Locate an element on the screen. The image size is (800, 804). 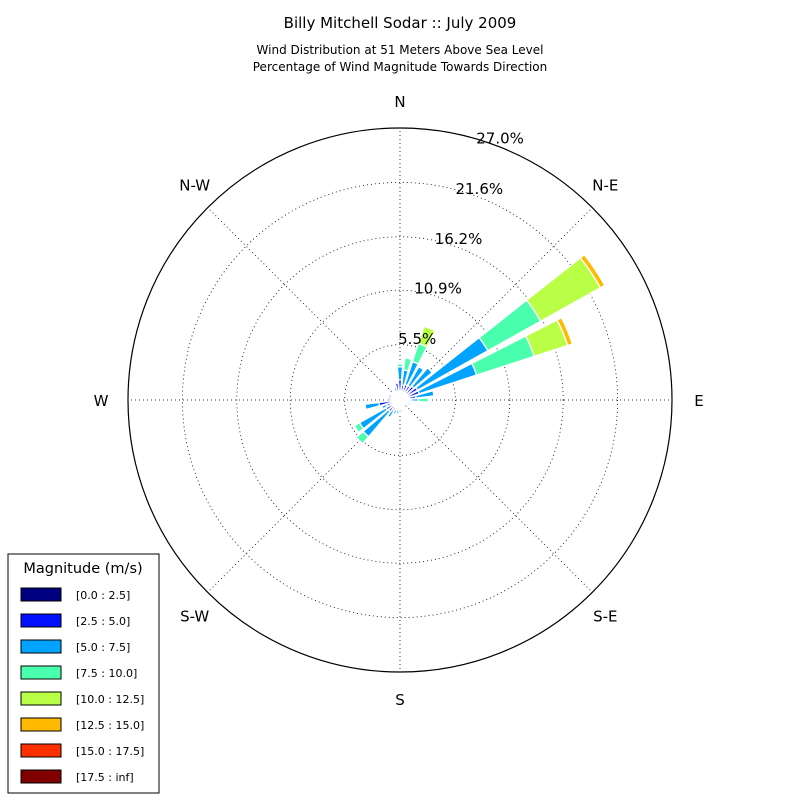
radial-tick-label: 27.0% is located at coordinates (500, 139).